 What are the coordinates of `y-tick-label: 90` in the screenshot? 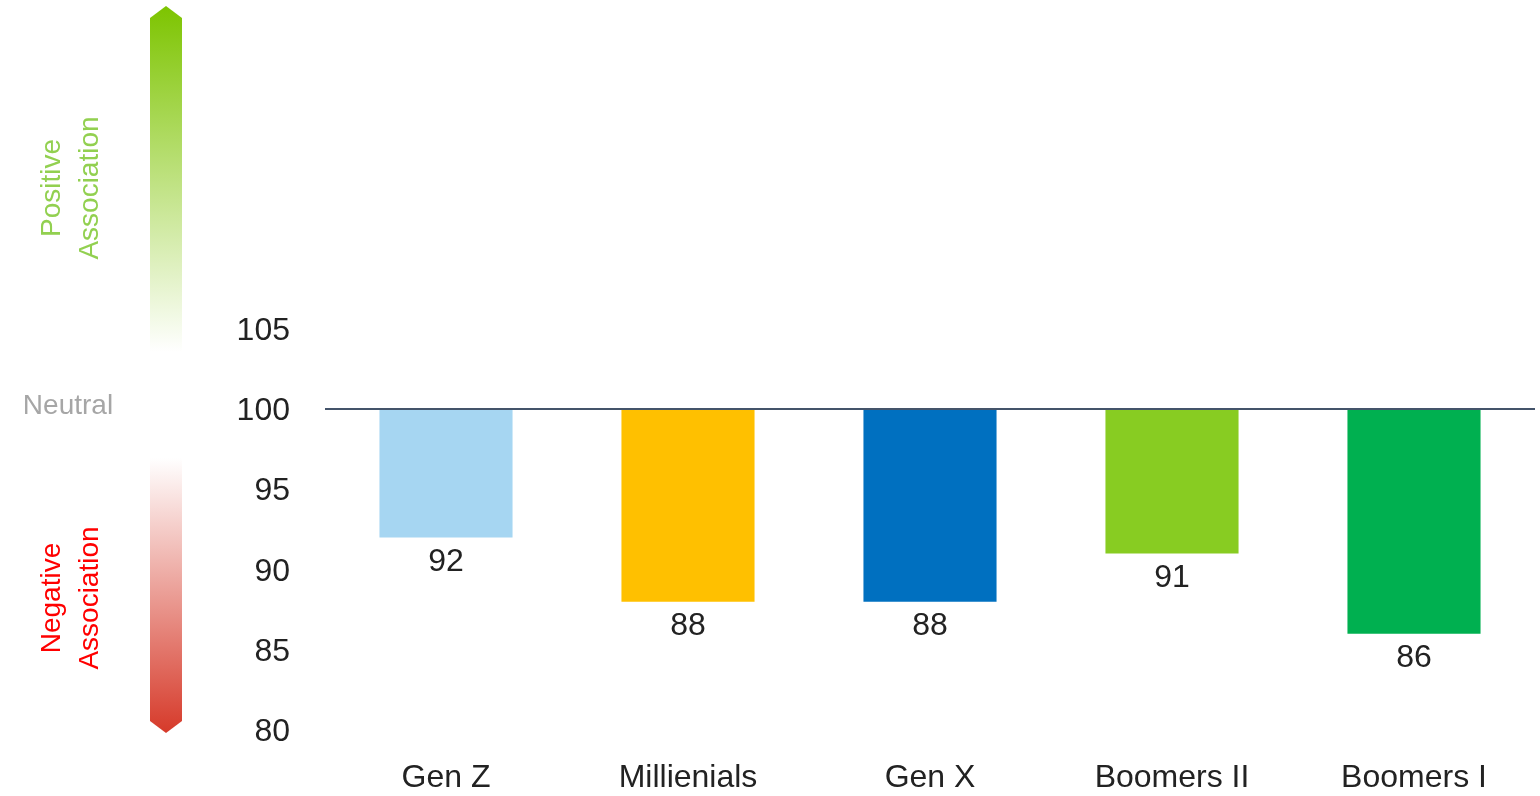 It's located at (272, 569).